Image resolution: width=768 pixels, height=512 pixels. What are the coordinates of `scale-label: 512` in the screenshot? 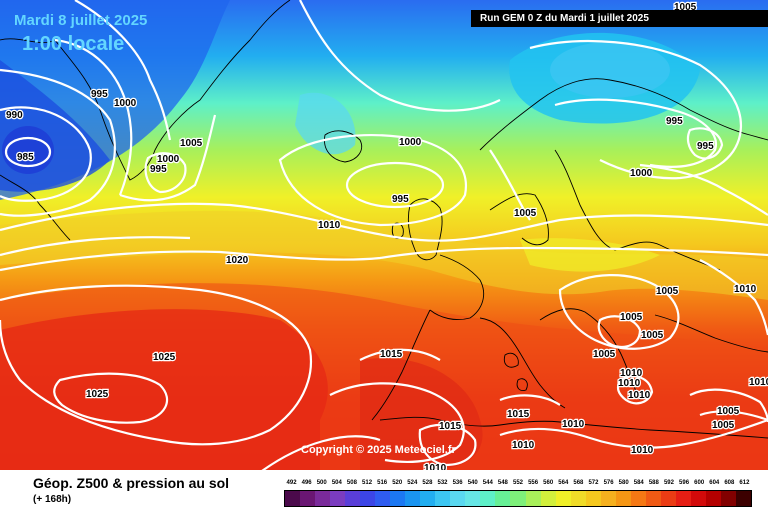 It's located at (367, 483).